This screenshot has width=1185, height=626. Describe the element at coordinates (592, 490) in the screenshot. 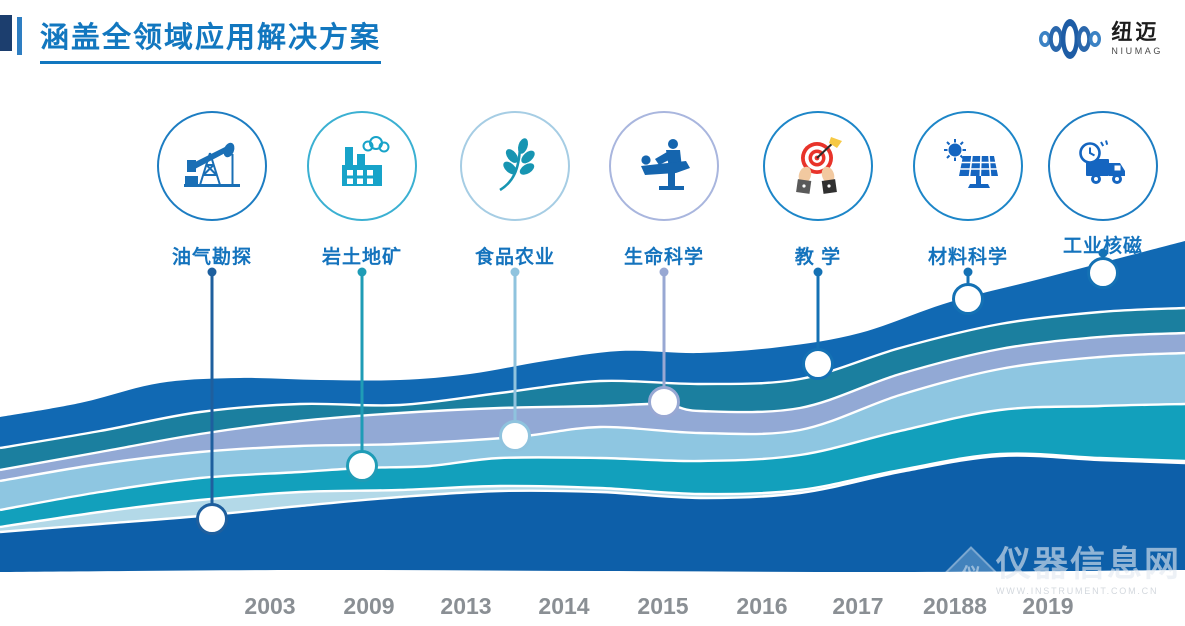

I see `layer-separator` at that location.